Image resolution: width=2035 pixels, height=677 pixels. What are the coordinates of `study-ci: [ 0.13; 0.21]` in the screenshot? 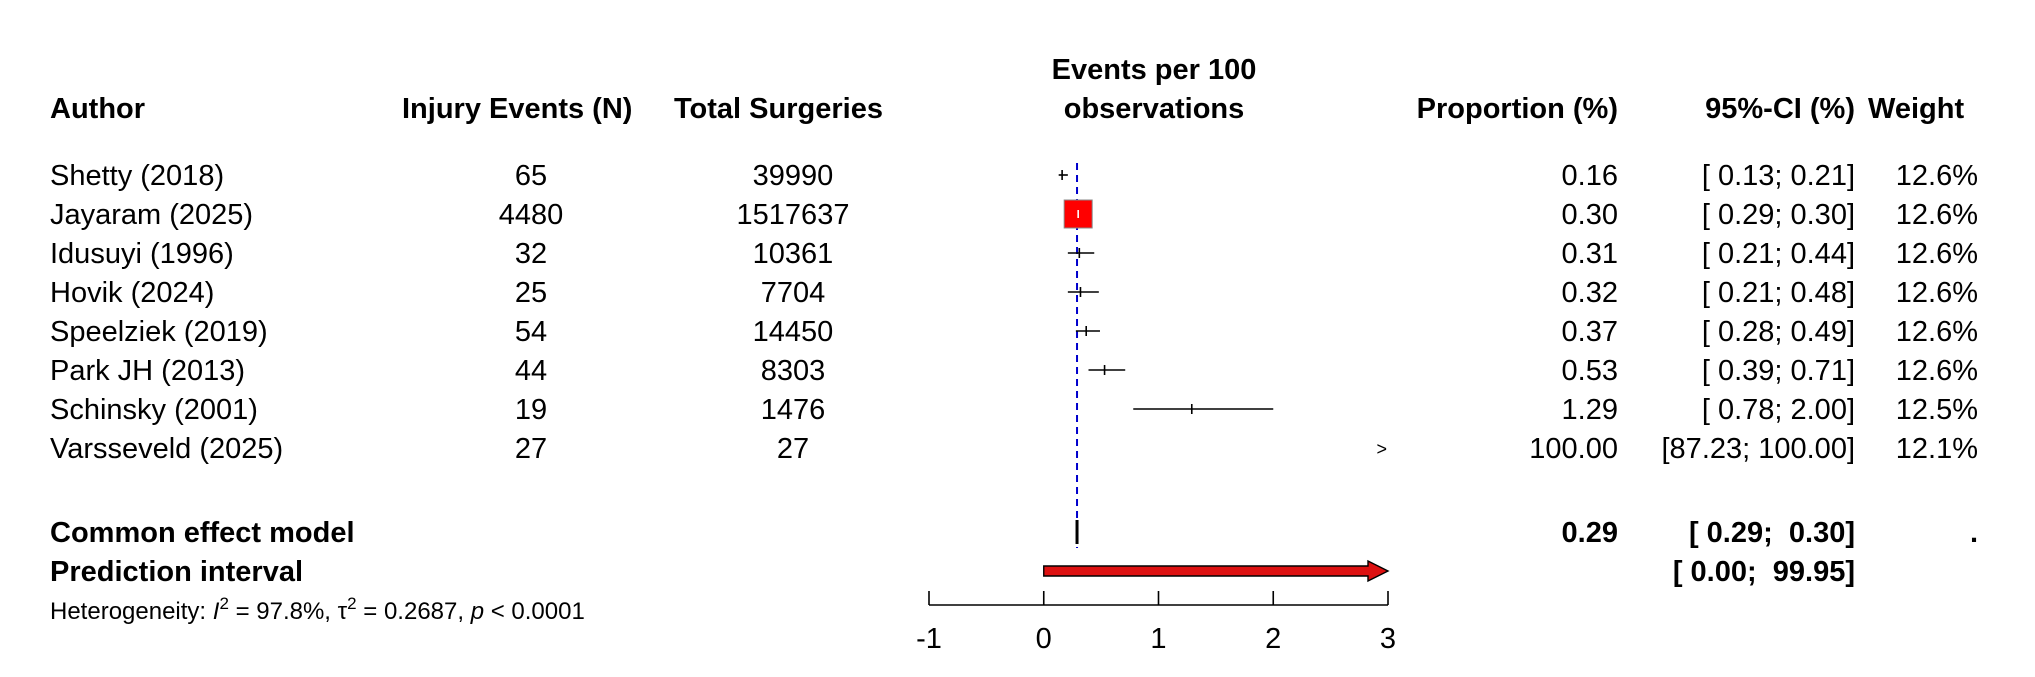 It's located at (1778, 176).